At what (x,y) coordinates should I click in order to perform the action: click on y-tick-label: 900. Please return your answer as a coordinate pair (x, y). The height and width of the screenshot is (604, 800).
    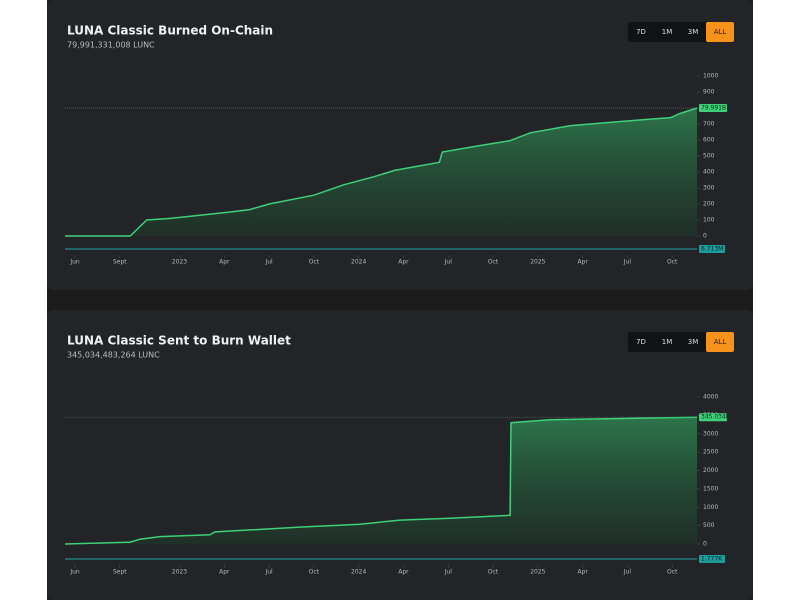
    Looking at the image, I should click on (709, 92).